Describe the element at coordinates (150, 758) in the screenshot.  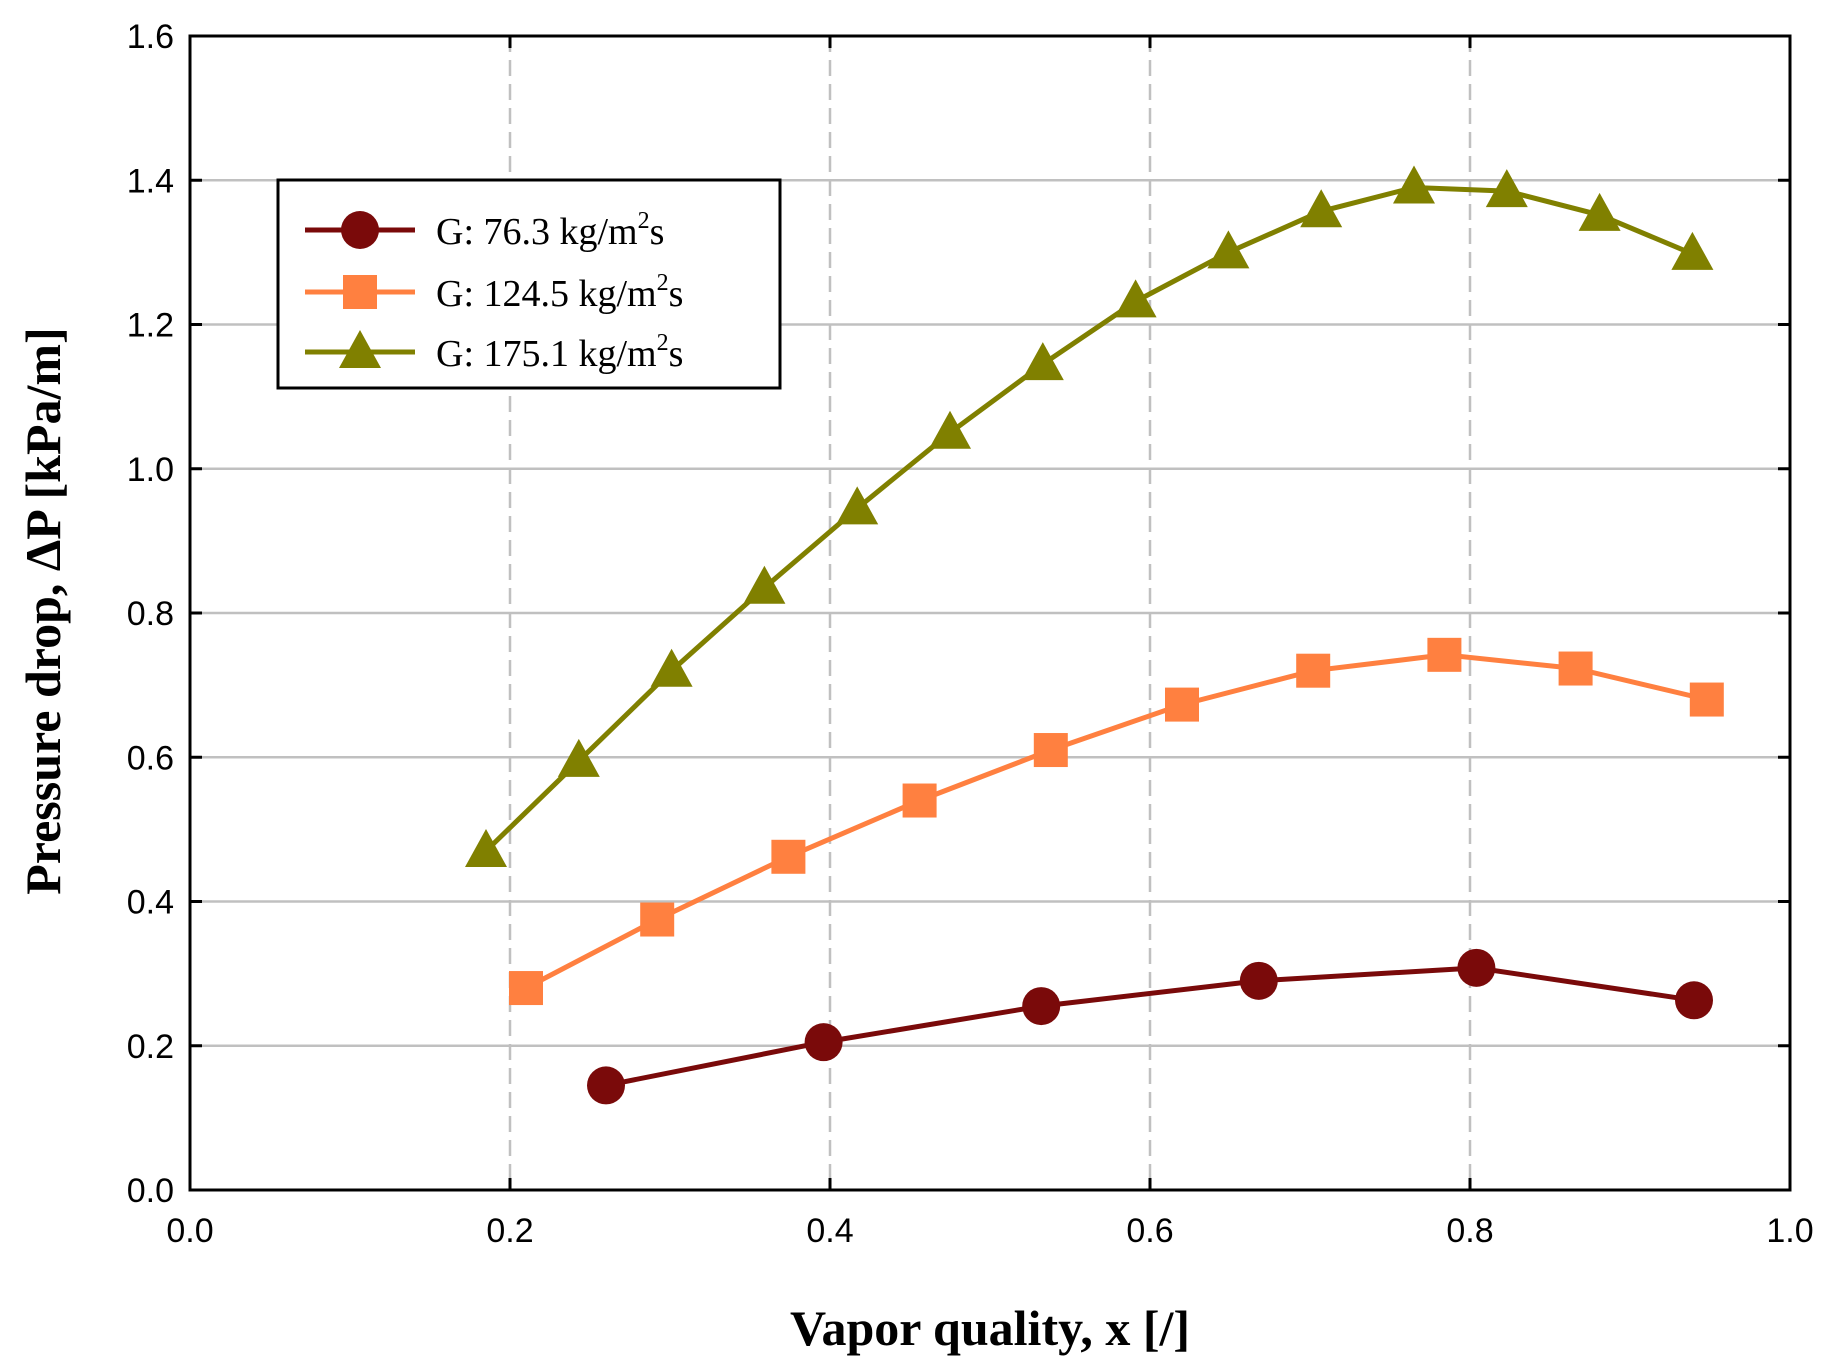
I see `y-tick-label: 0.6` at that location.